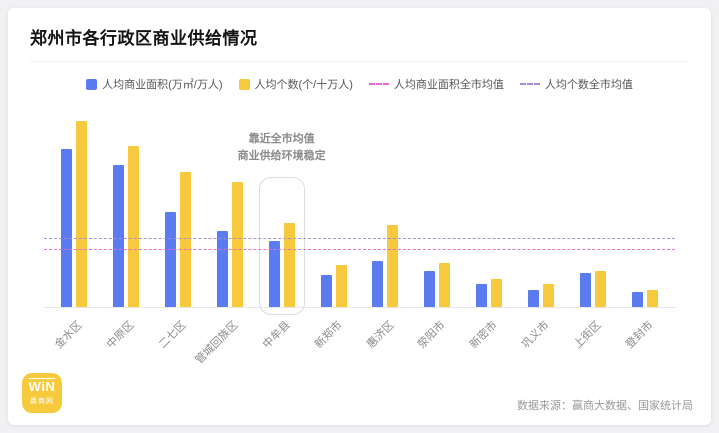  I want to click on bar-group: 惠济区, so click(386, 234).